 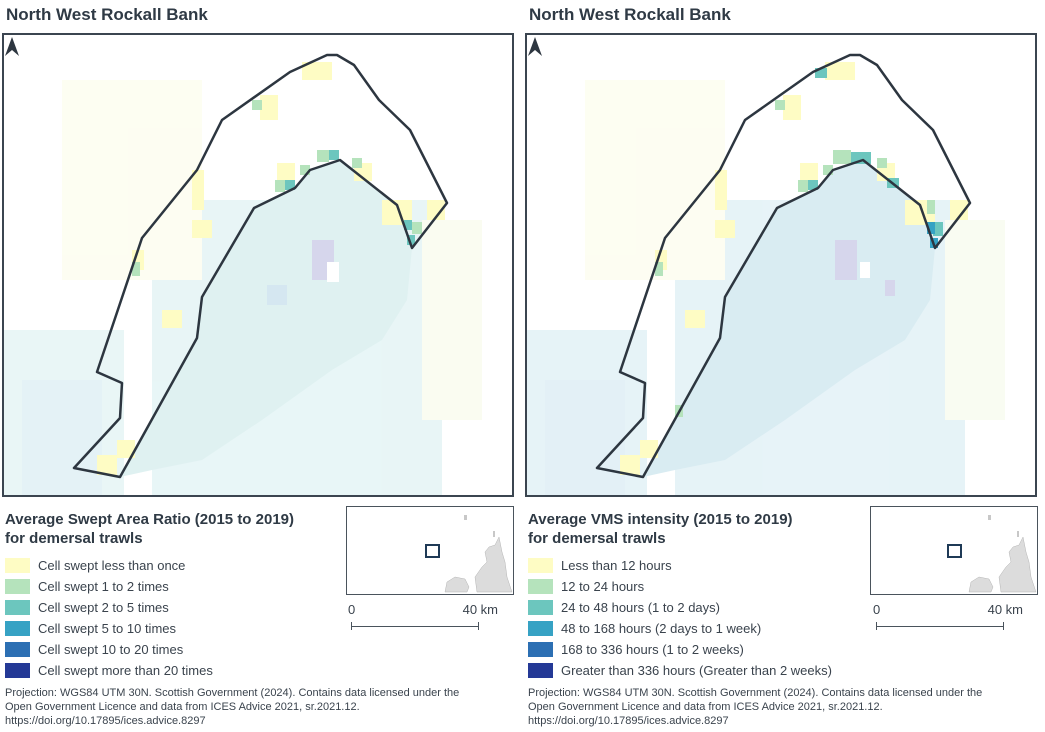 What do you see at coordinates (640, 607) in the screenshot?
I see `legend-label: 24 to 48 hours (1 to 2 days)` at bounding box center [640, 607].